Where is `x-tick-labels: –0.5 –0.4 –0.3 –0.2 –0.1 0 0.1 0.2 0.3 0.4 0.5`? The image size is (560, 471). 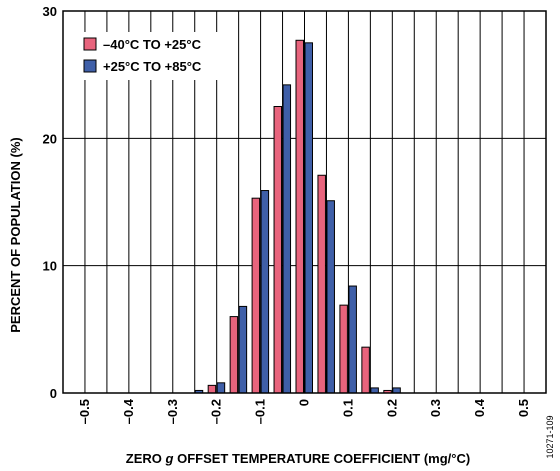 x-tick-labels: –0.5 –0.4 –0.3 –0.2 –0.1 0 0.1 0.2 0.3 0.4 0.5 is located at coordinates (304, 411).